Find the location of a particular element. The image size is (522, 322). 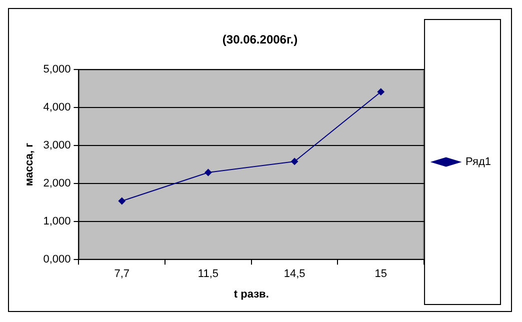

x-tick-label: 7,7 is located at coordinates (122, 274).